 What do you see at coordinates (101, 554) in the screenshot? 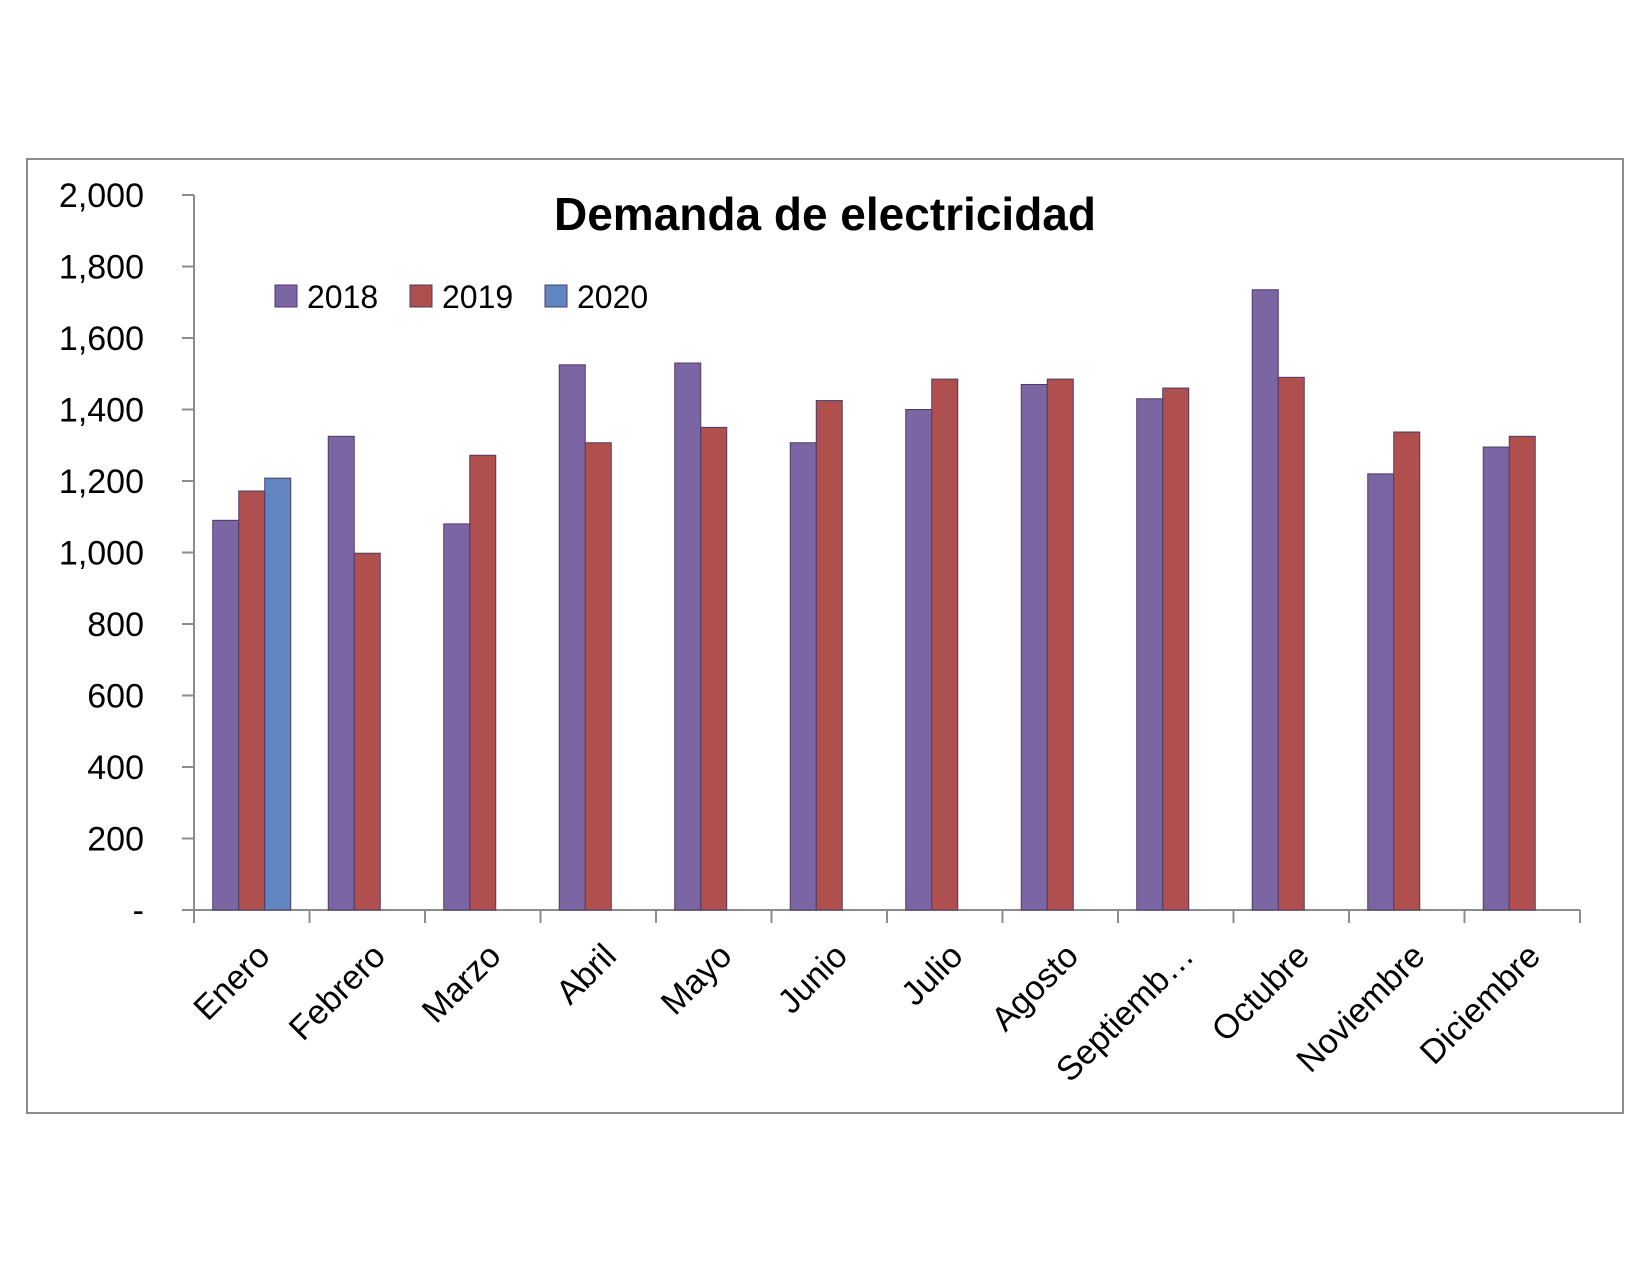
I see `y-tick-label: 1,000` at bounding box center [101, 554].